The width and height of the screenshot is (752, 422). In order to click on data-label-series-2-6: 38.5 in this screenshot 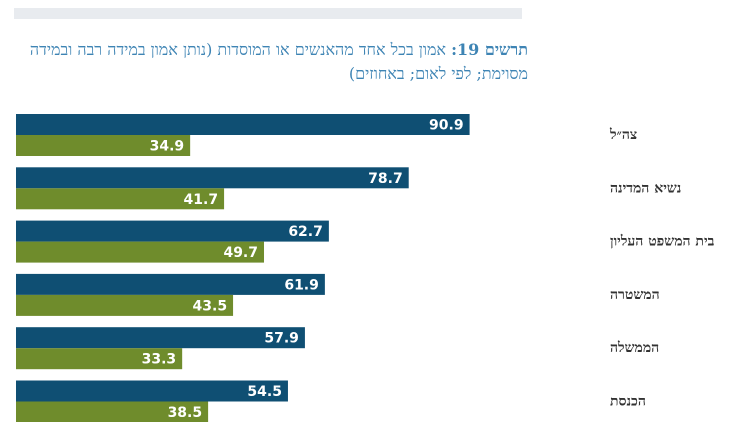, I will do `click(185, 413)`.